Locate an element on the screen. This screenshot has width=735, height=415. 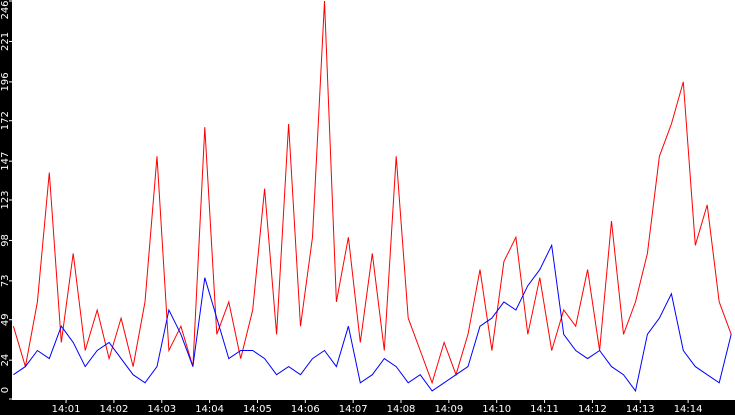
y-tick-label: 0 is located at coordinates (5, 390).